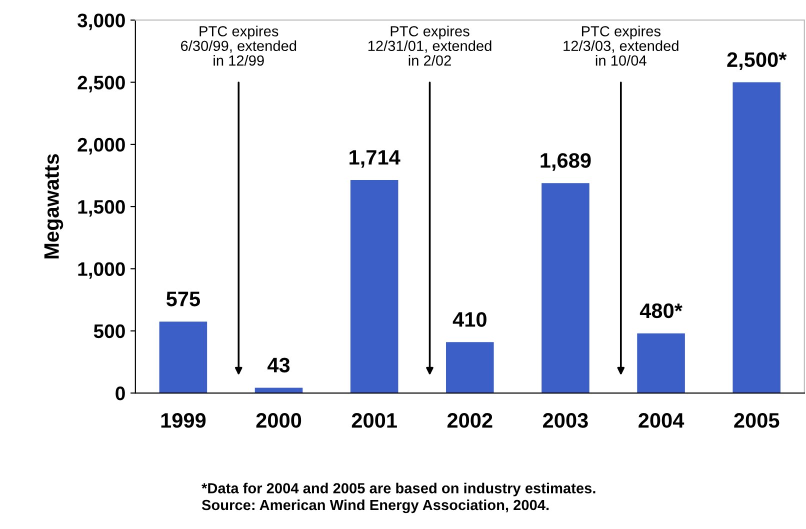  I want to click on y-tick-label: 0, so click(120, 393).